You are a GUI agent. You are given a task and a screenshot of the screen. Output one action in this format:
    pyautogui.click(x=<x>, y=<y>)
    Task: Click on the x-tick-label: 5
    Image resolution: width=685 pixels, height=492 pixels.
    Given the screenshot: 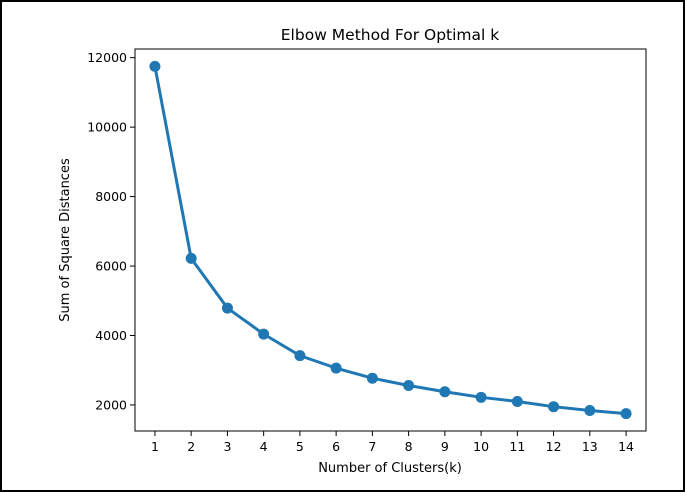 What is the action you would take?
    pyautogui.click(x=300, y=446)
    